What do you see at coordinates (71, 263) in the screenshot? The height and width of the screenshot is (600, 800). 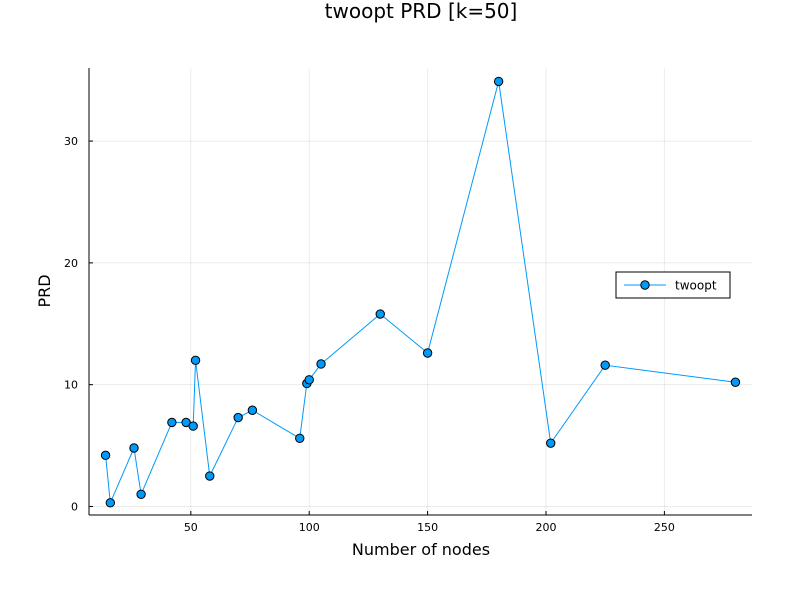 I see `y-tick-label: 20` at bounding box center [71, 263].